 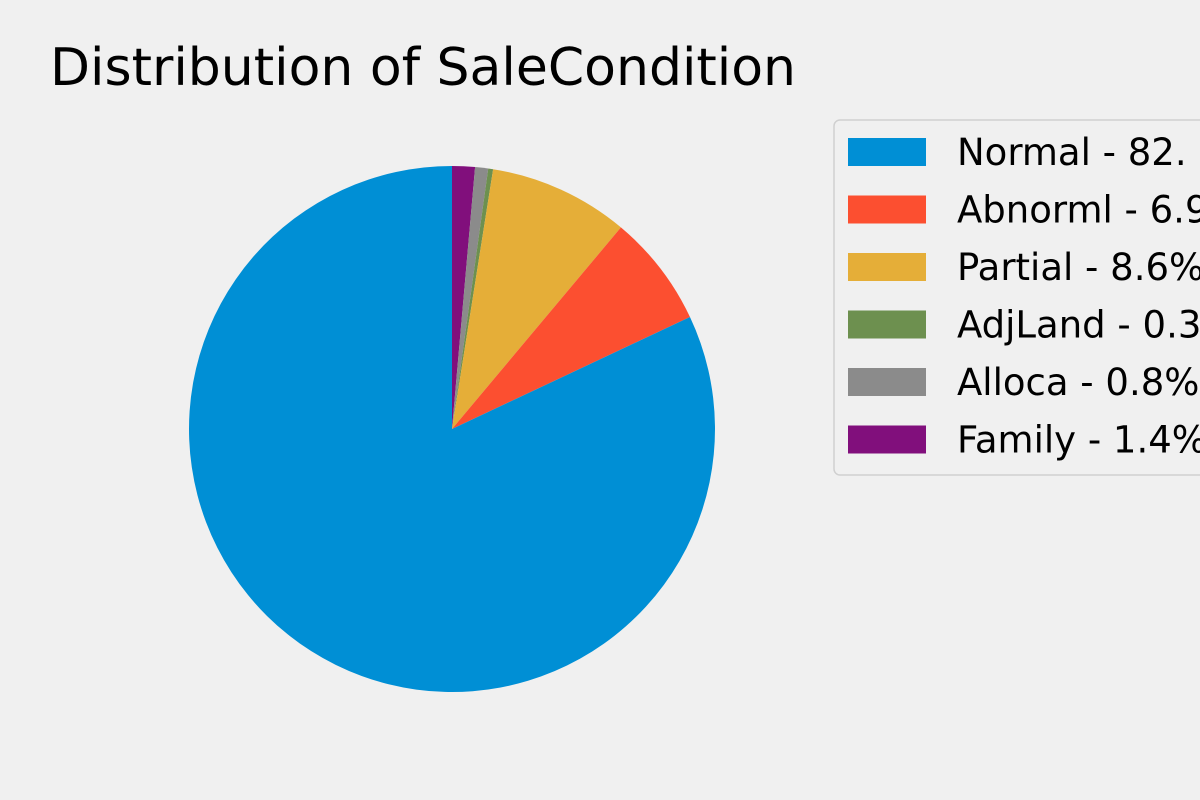 What do you see at coordinates (1078, 382) in the screenshot?
I see `legend-label-alloca: Alloca - 0.8%` at bounding box center [1078, 382].